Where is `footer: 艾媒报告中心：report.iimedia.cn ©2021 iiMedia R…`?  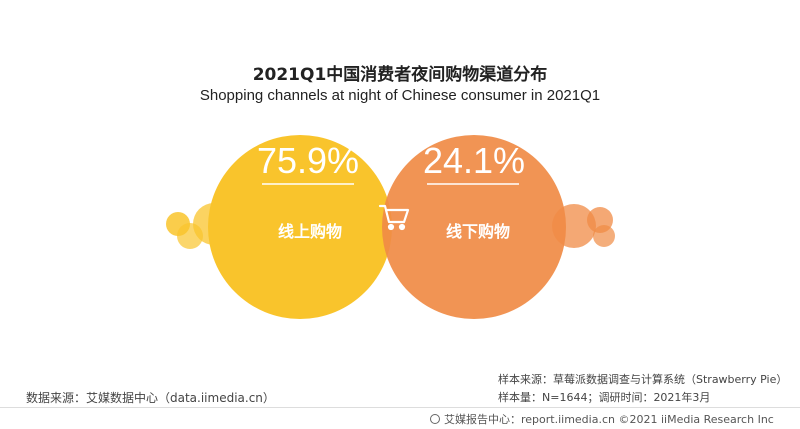
footer: 艾媒报告中心：report.iimedia.cn ©2021 iiMedia R… is located at coordinates (602, 419).